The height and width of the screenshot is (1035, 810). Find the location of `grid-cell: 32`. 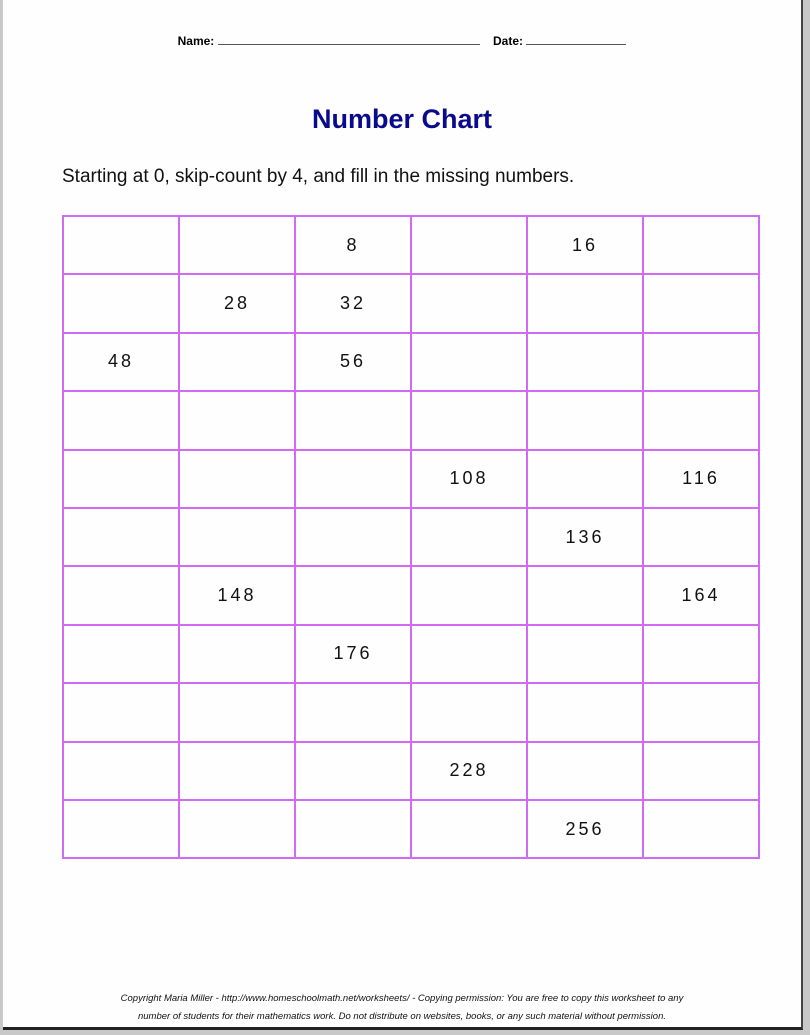

grid-cell: 32 is located at coordinates (353, 303).